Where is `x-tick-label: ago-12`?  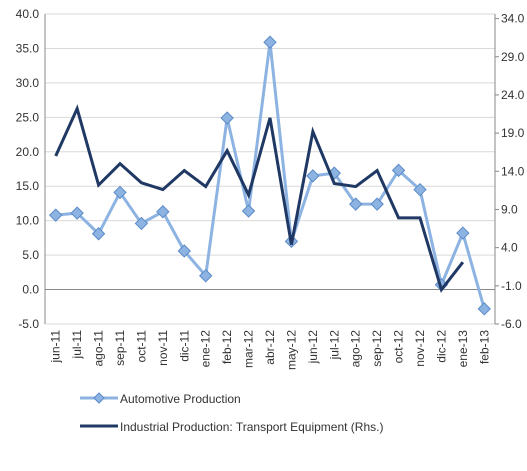 x-tick-label: ago-12 is located at coordinates (356, 349).